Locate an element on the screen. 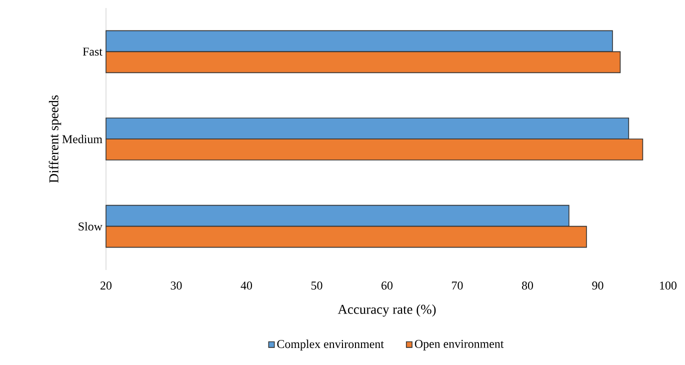  y-axis-title: Different speeds is located at coordinates (55, 139).